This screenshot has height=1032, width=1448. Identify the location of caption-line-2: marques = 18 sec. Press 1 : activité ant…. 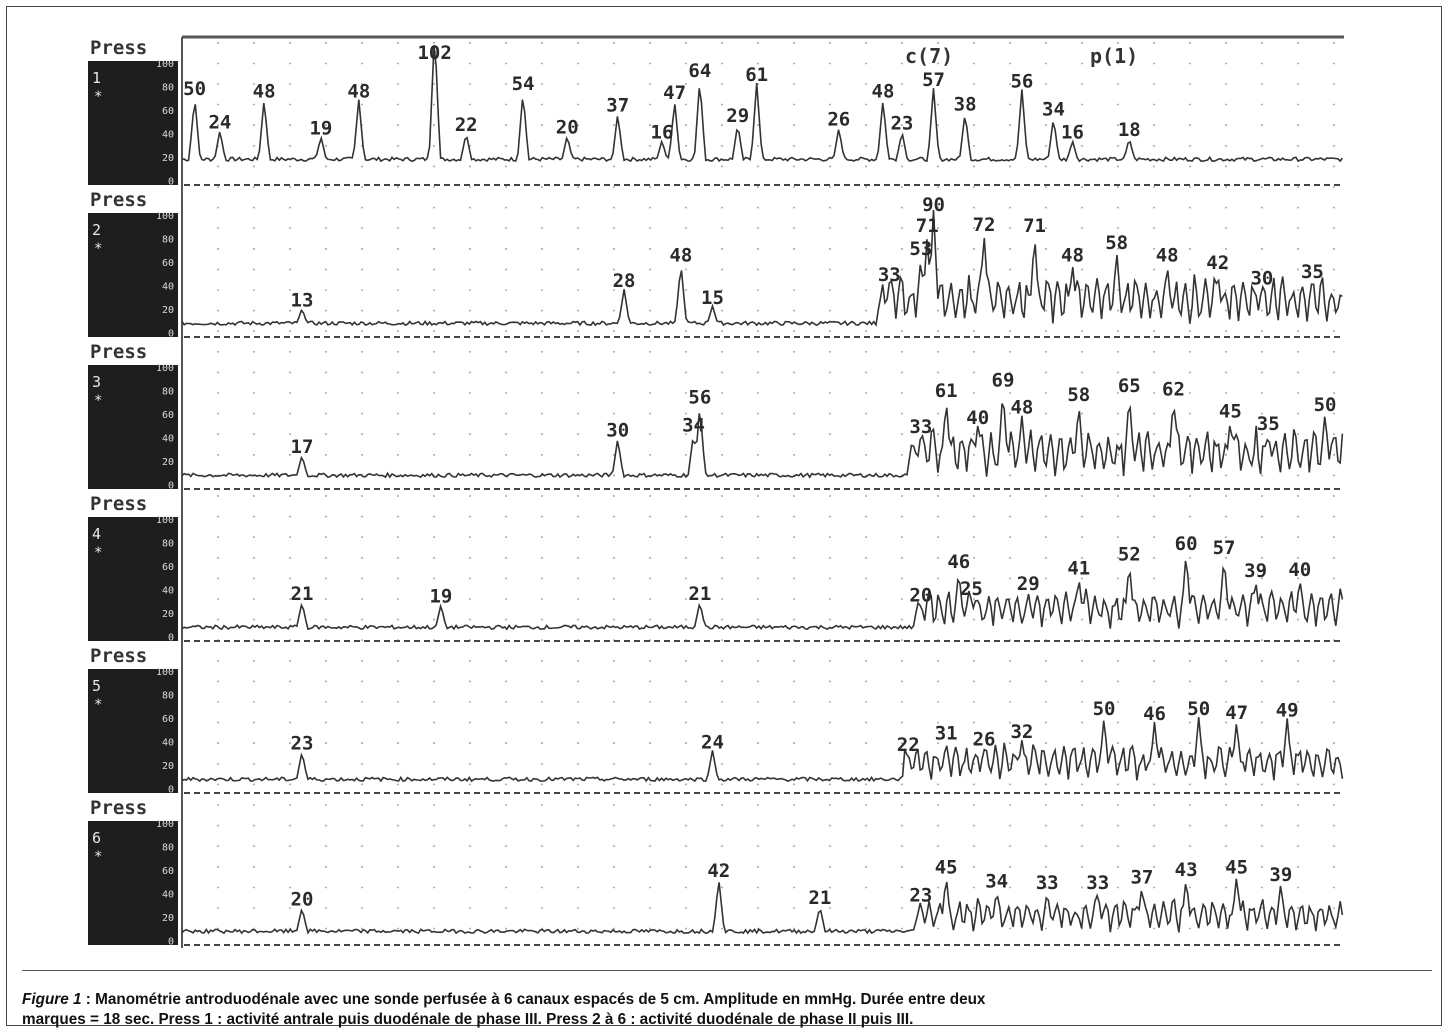
(468, 1019).